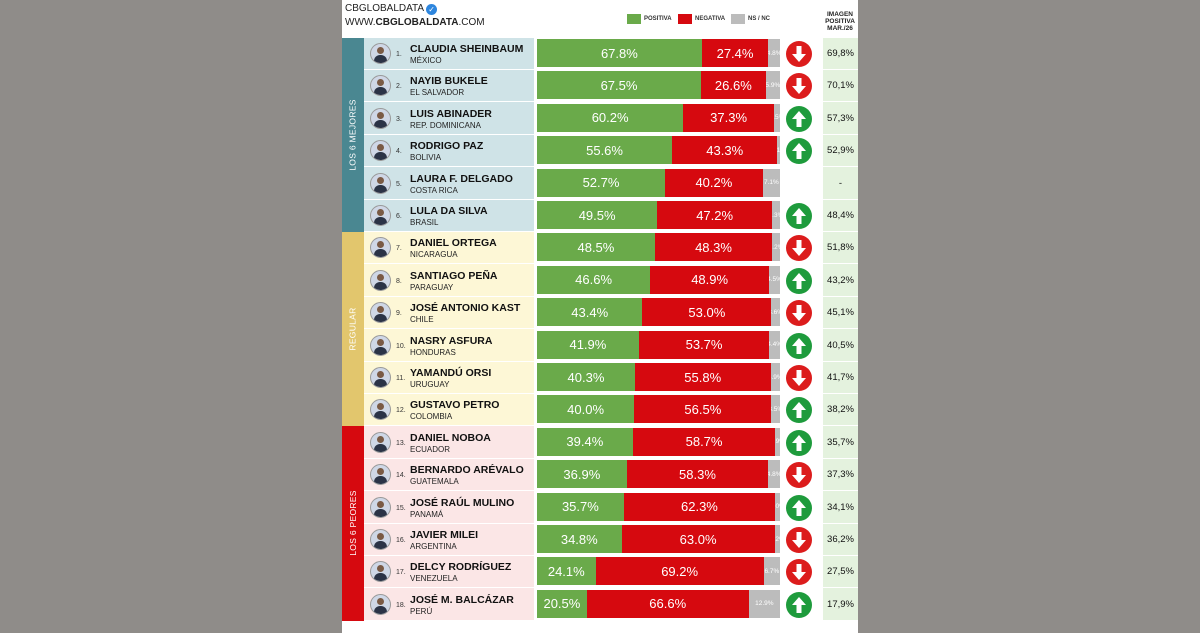 This screenshot has height=633, width=1200. What do you see at coordinates (467, 49) in the screenshot?
I see `leader-name: CLAUDIA SHEINBAUM` at bounding box center [467, 49].